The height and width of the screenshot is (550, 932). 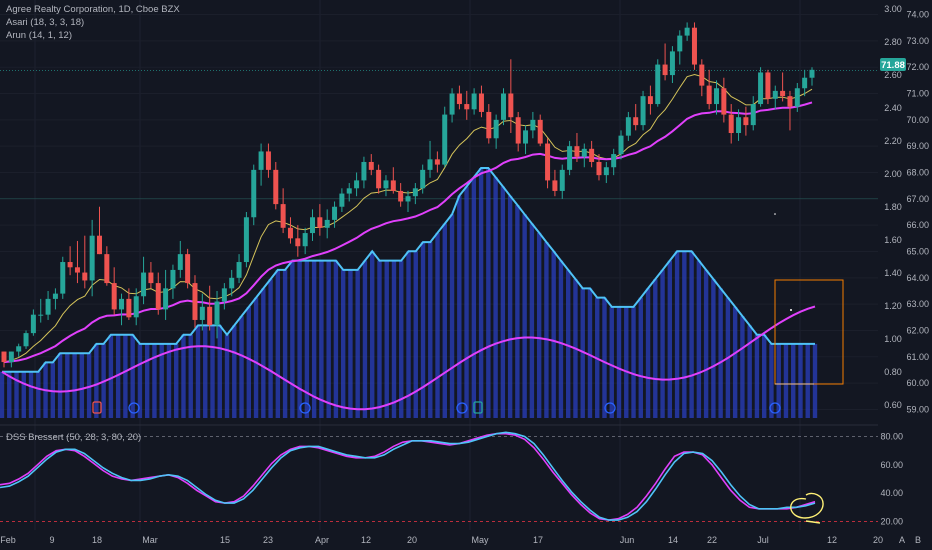 What do you see at coordinates (74, 437) in the screenshot?
I see `indicator-legend-dss: DSS Bressert (50, 28, 3, 80, 20)` at bounding box center [74, 437].